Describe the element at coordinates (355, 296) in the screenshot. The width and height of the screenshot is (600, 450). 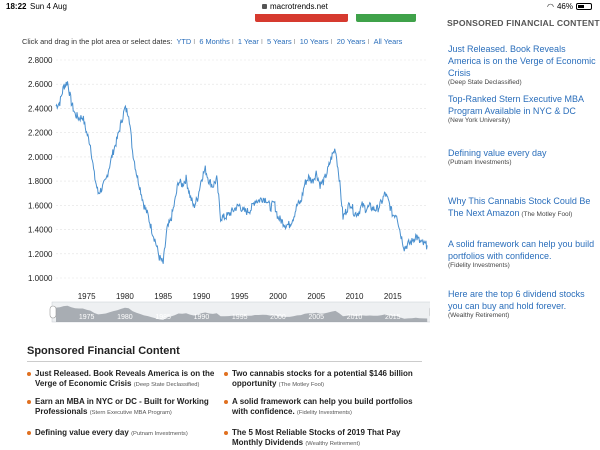
I see `x-tick-label: 2010` at that location.